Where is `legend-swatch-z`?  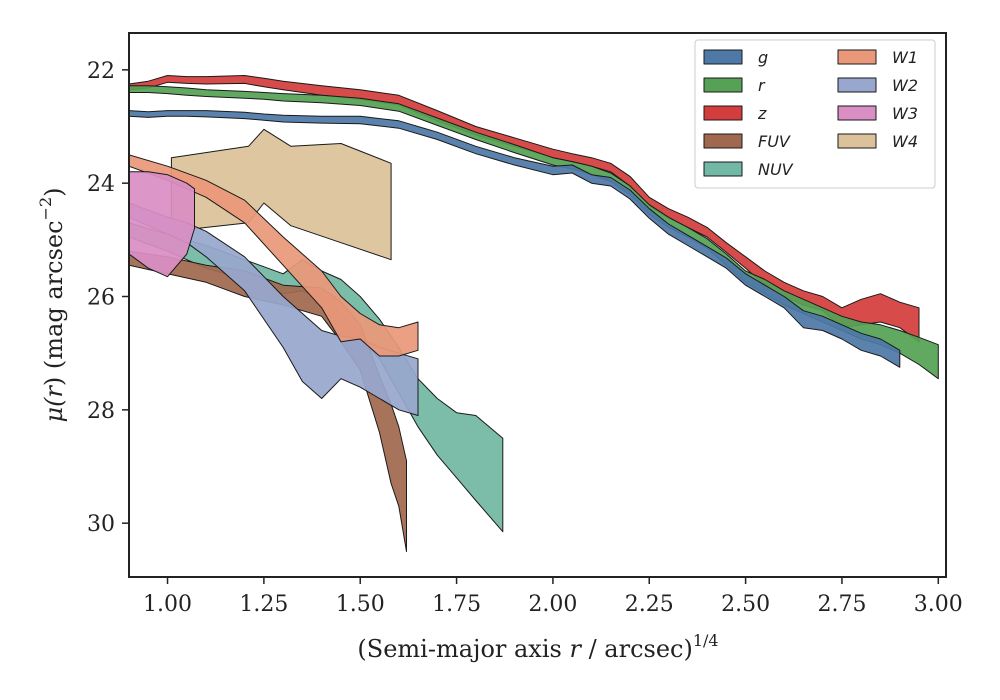
legend-swatch-z is located at coordinates (723, 113).